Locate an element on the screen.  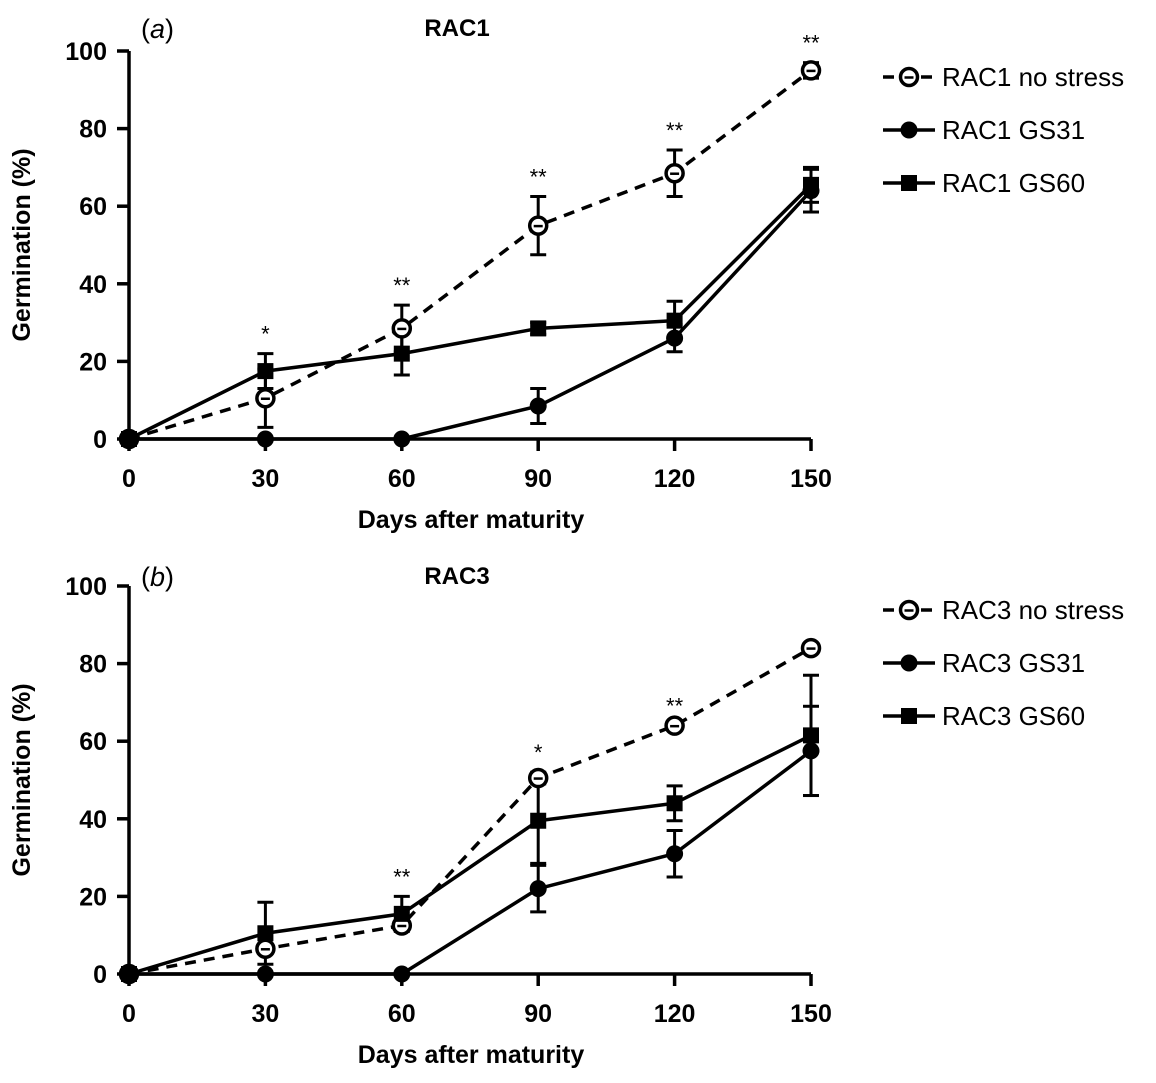
panel-label: (b) is located at coordinates (157, 577).